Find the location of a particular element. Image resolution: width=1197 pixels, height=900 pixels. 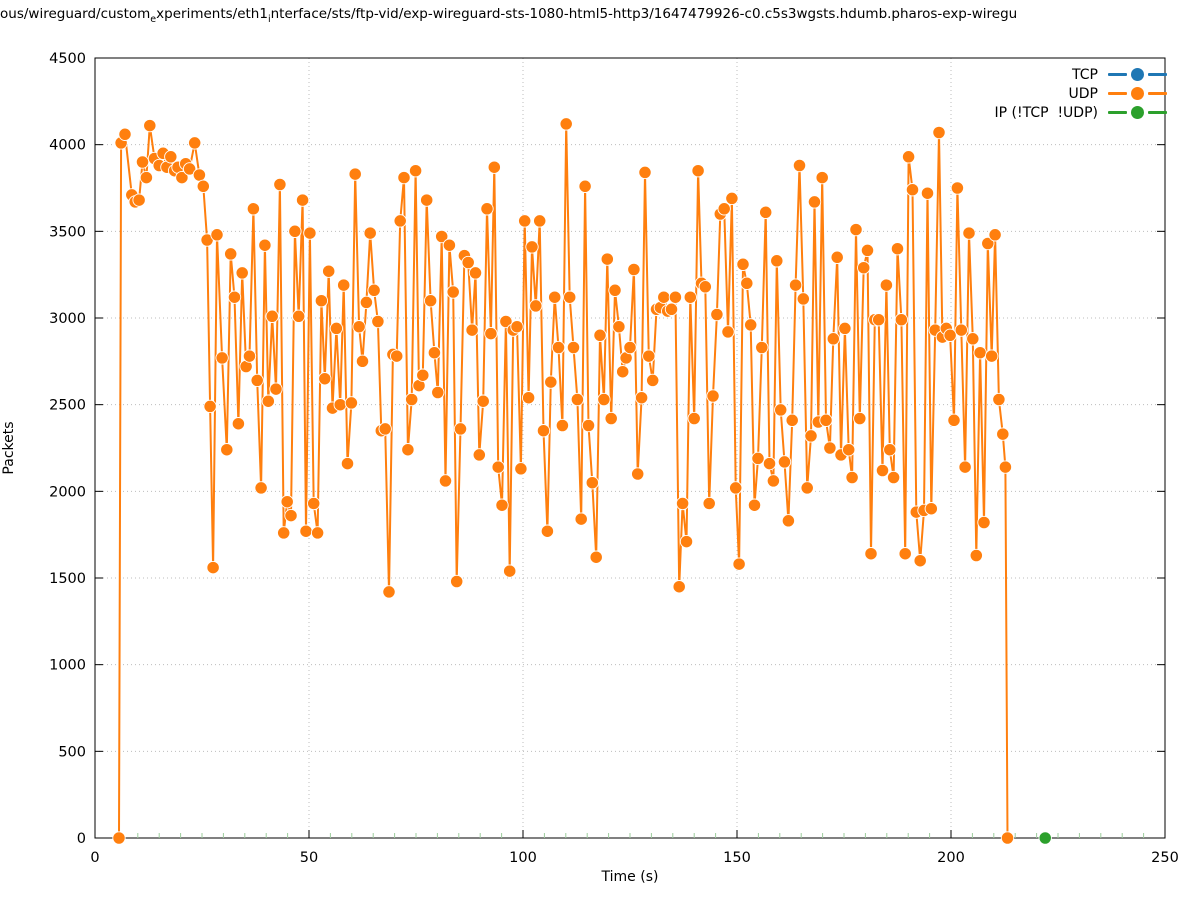

legend-label-tcp: TCP is located at coordinates (1085, 74).